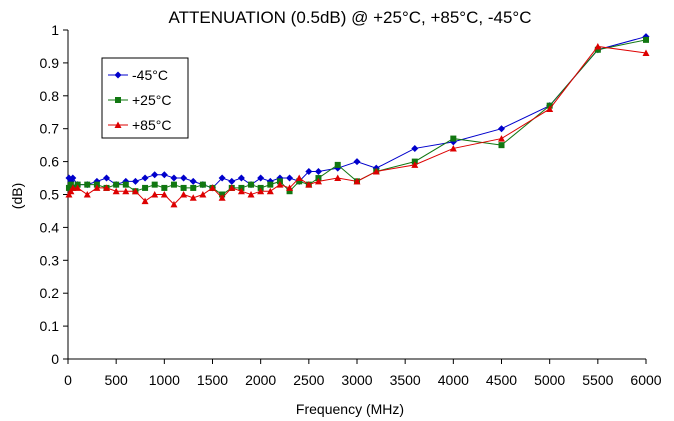 The image size is (674, 421). I want to click on x-tick-label: 2500, so click(308, 380).